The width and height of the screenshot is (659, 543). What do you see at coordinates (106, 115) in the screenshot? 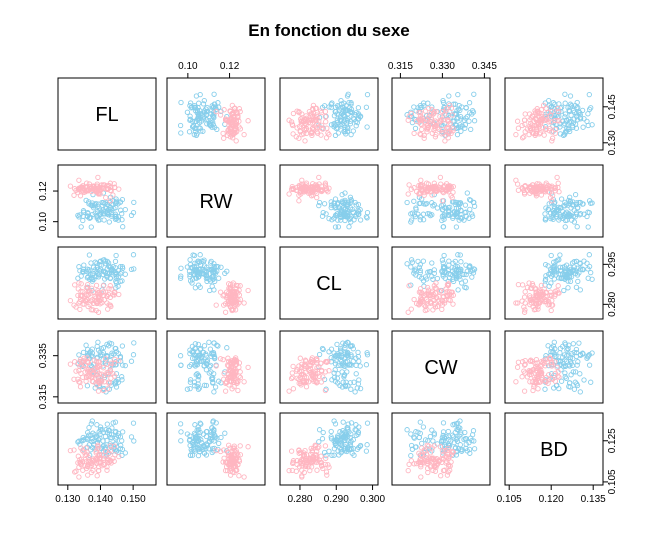
I see `variable-label-FL: FL` at bounding box center [106, 115].